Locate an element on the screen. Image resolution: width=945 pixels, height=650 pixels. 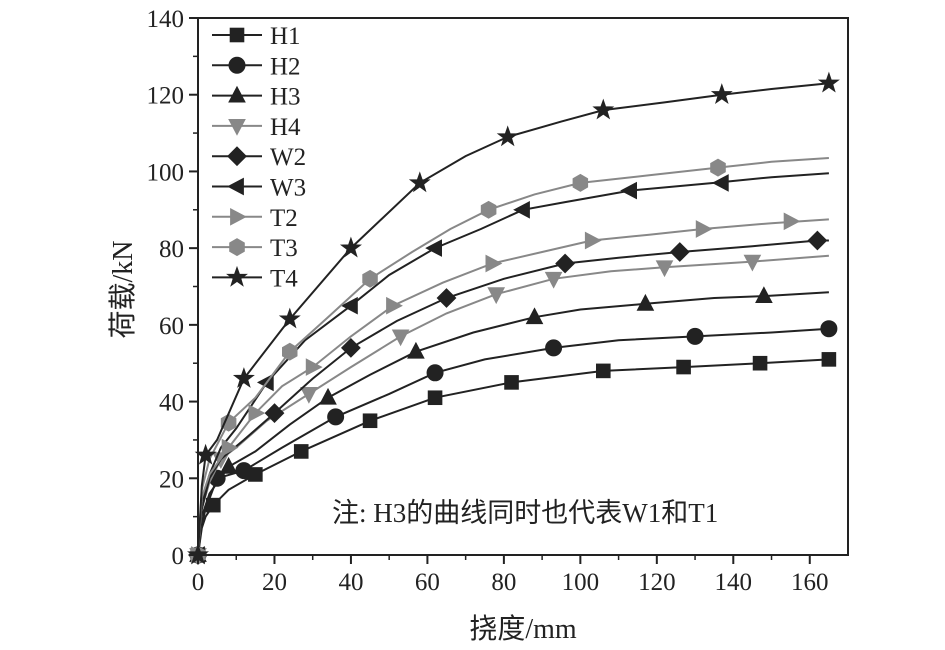
x-tick-label: 0 is located at coordinates (198, 582).